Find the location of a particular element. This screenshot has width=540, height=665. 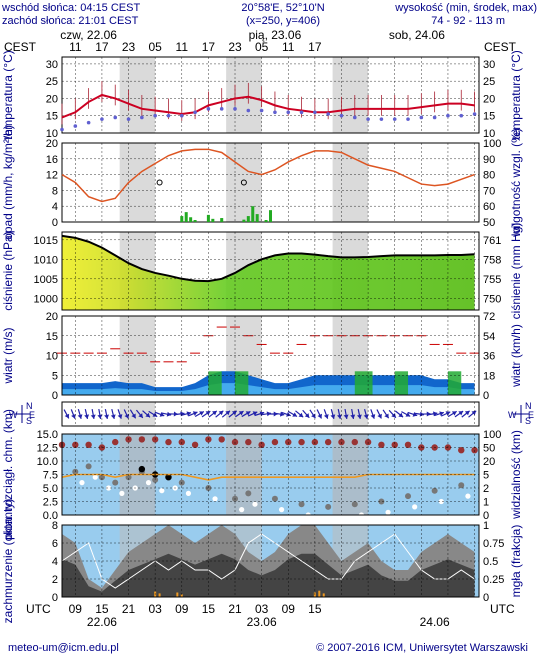

footer-contact: meteo-um@icm.edu.pl is located at coordinates (63, 648).